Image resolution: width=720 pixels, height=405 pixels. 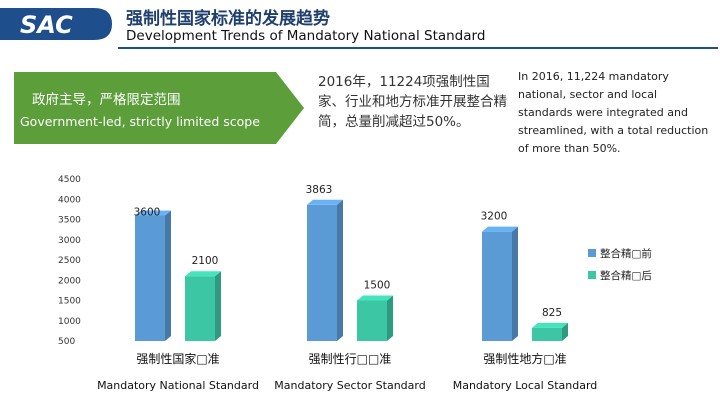 I want to click on y-tick-label: 2000, so click(x=69, y=281).